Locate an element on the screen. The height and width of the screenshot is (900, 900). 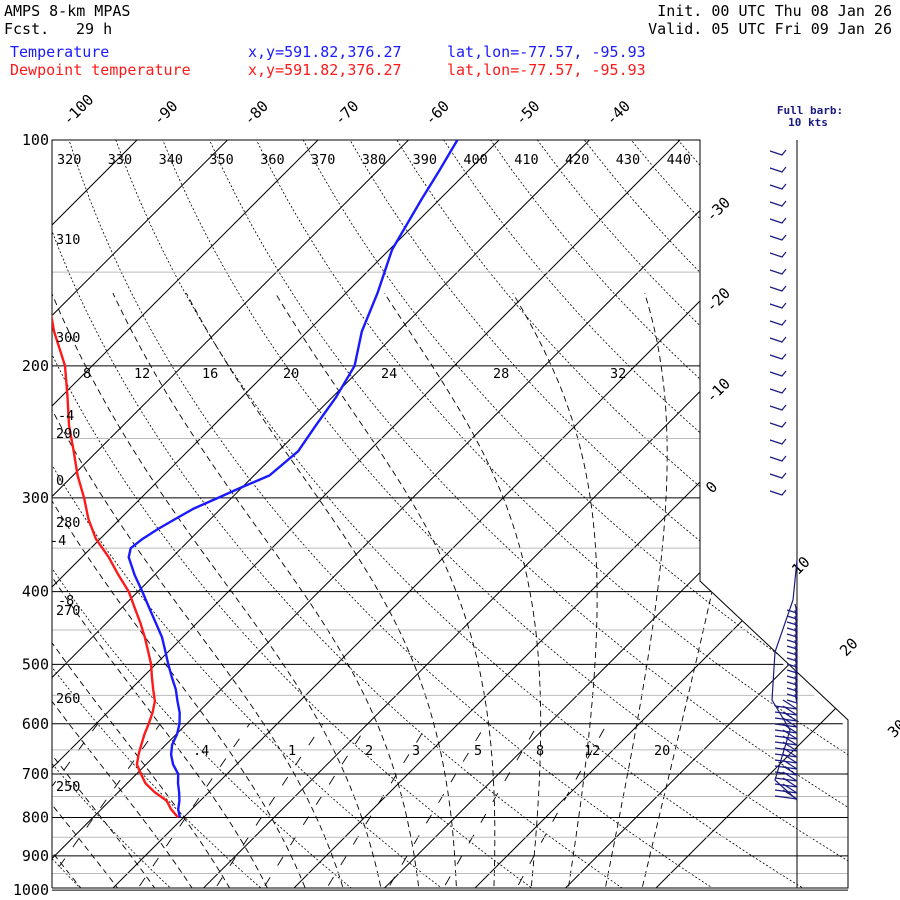
theta-label-left: 310 is located at coordinates (68, 240).